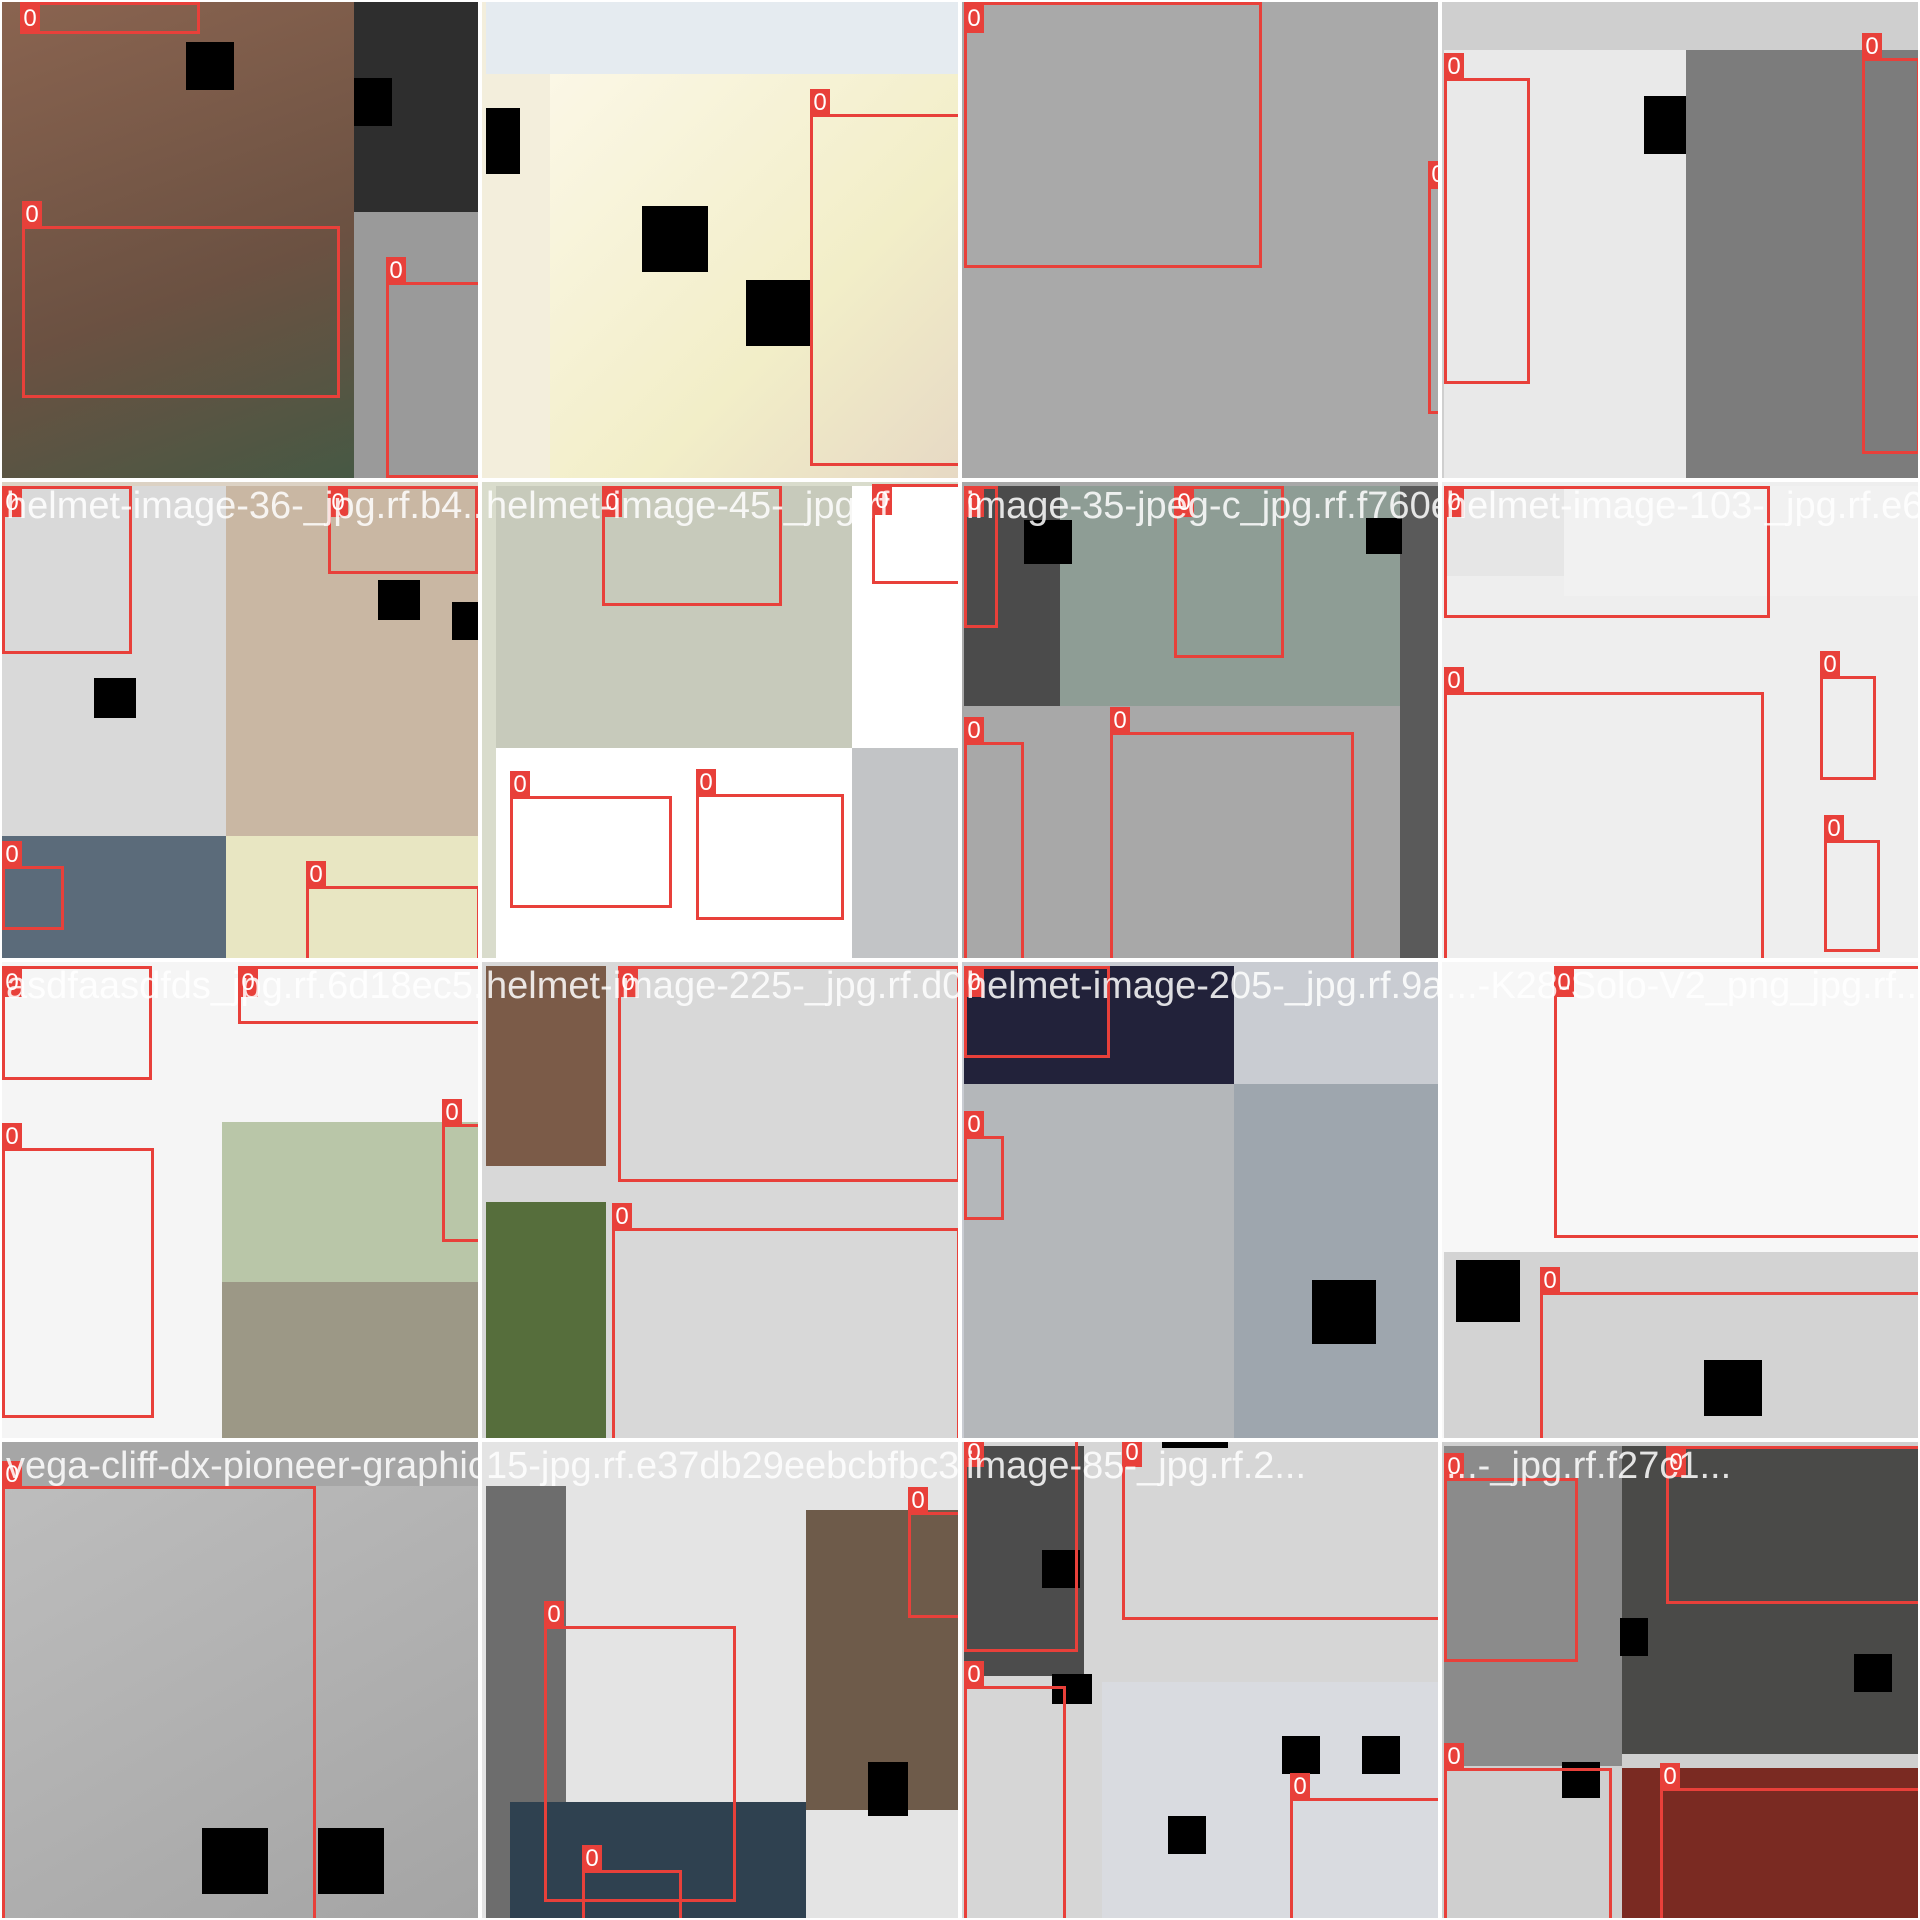 This screenshot has height=1920, width=1920. I want to click on tile-filename: 15-jpg.rf.e37db29eebcbfbc31, so click(723, 1466).